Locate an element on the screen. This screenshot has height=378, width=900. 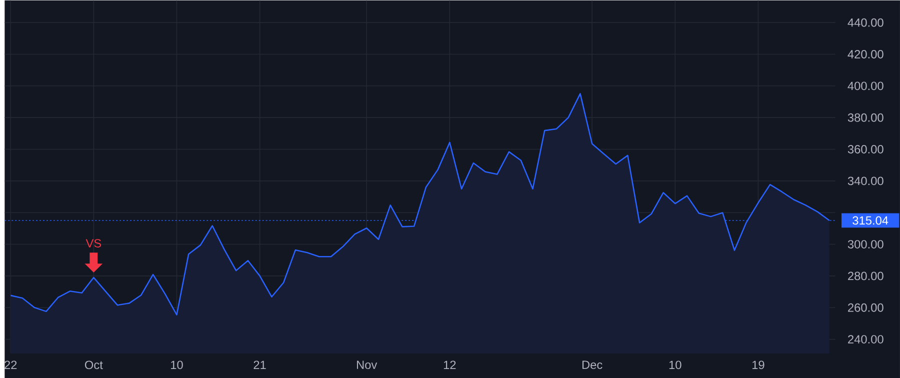
y-tick-label: 360.00 is located at coordinates (866, 149).